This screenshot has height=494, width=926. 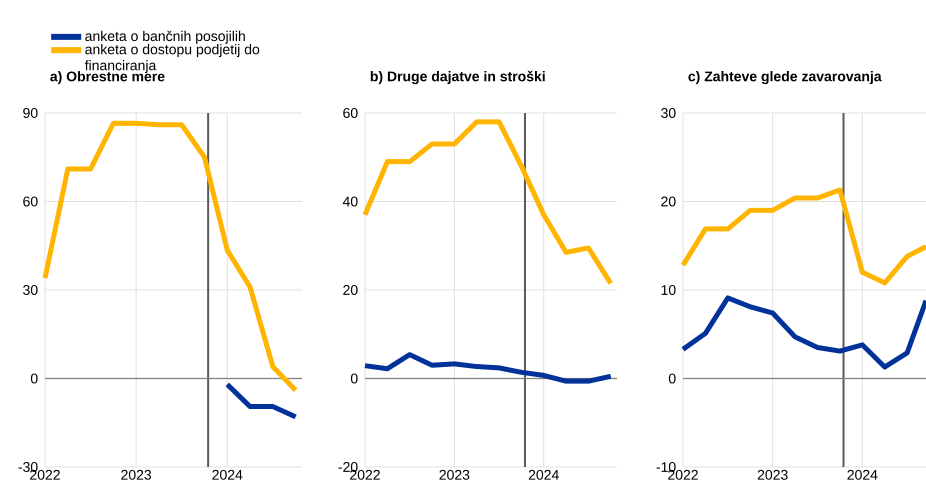 I want to click on y-tick-label: 40, so click(x=350, y=201).